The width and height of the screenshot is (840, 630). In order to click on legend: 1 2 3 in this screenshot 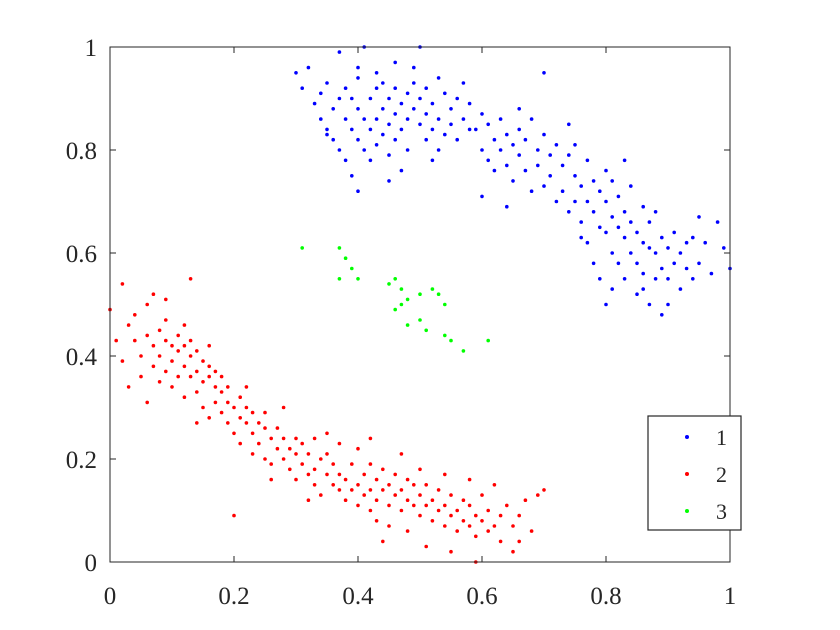, I will do `click(694, 473)`.